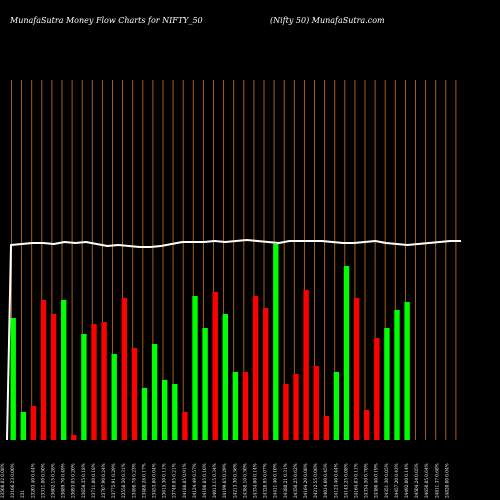 The image size is (500, 500). Describe the element at coordinates (406, 480) in the screenshot. I see `x-tick-label: 24492.00 0.14%` at that location.